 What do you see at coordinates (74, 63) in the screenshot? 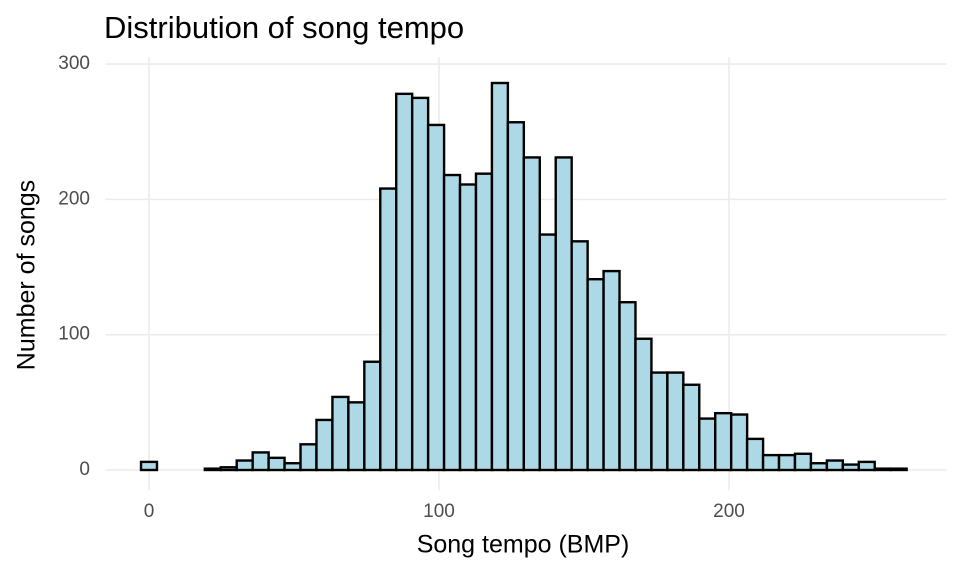
I see `y-tick-label: 300` at bounding box center [74, 63].